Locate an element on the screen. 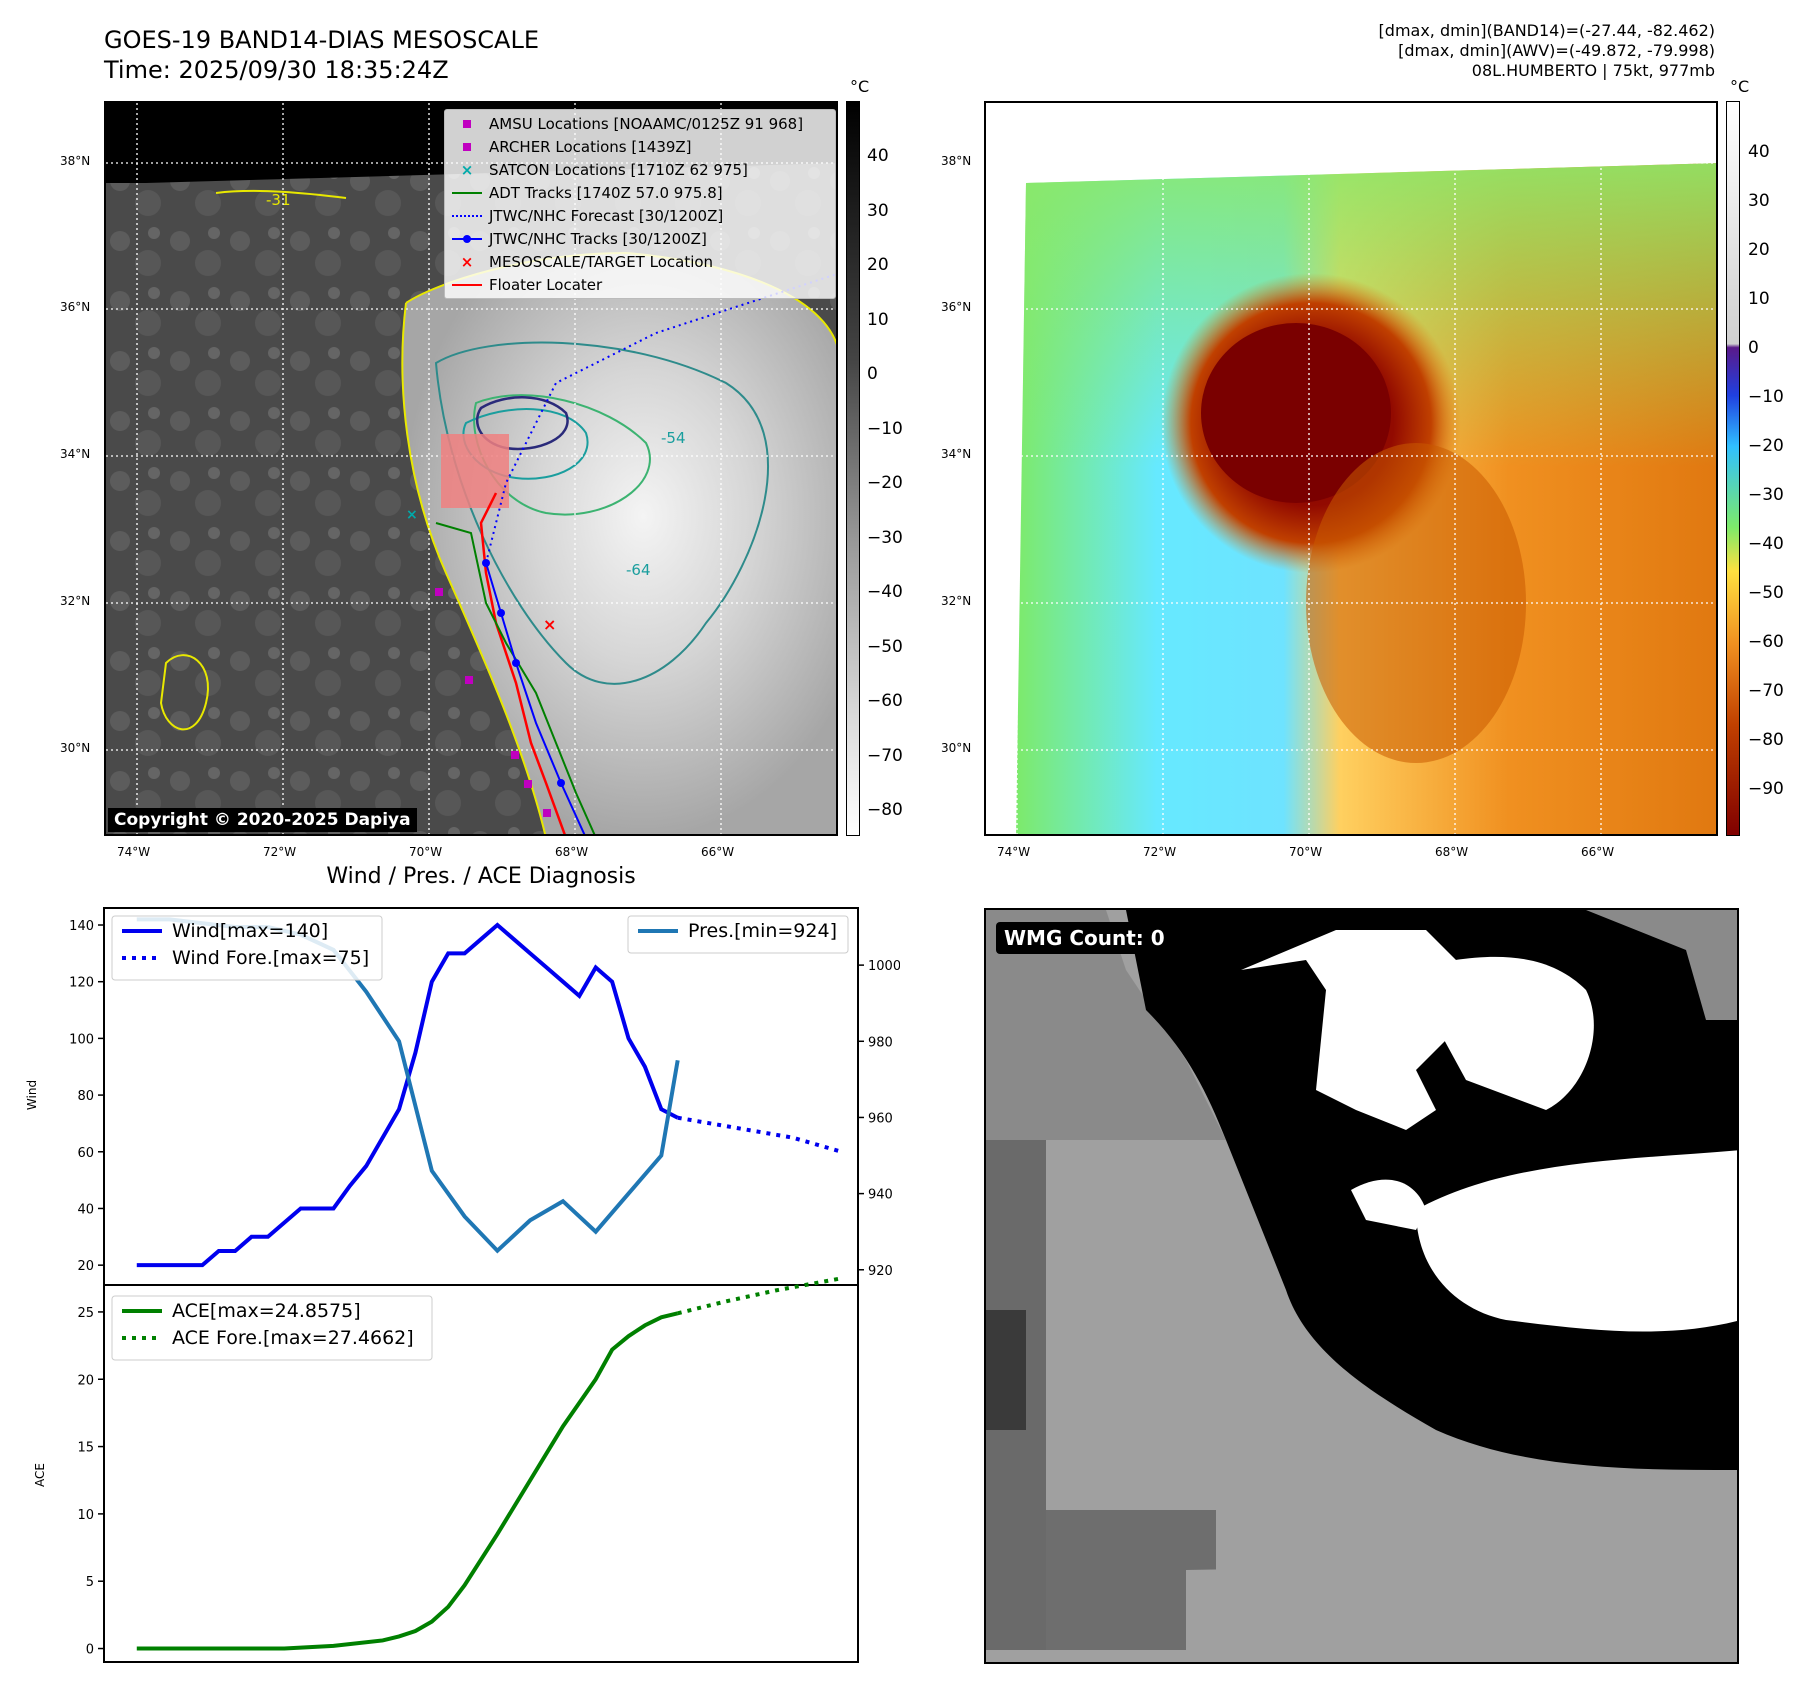 The image size is (1797, 1690). wind-legend: Wind[max=140] Wind Fore.[max=75] is located at coordinates (247, 948).